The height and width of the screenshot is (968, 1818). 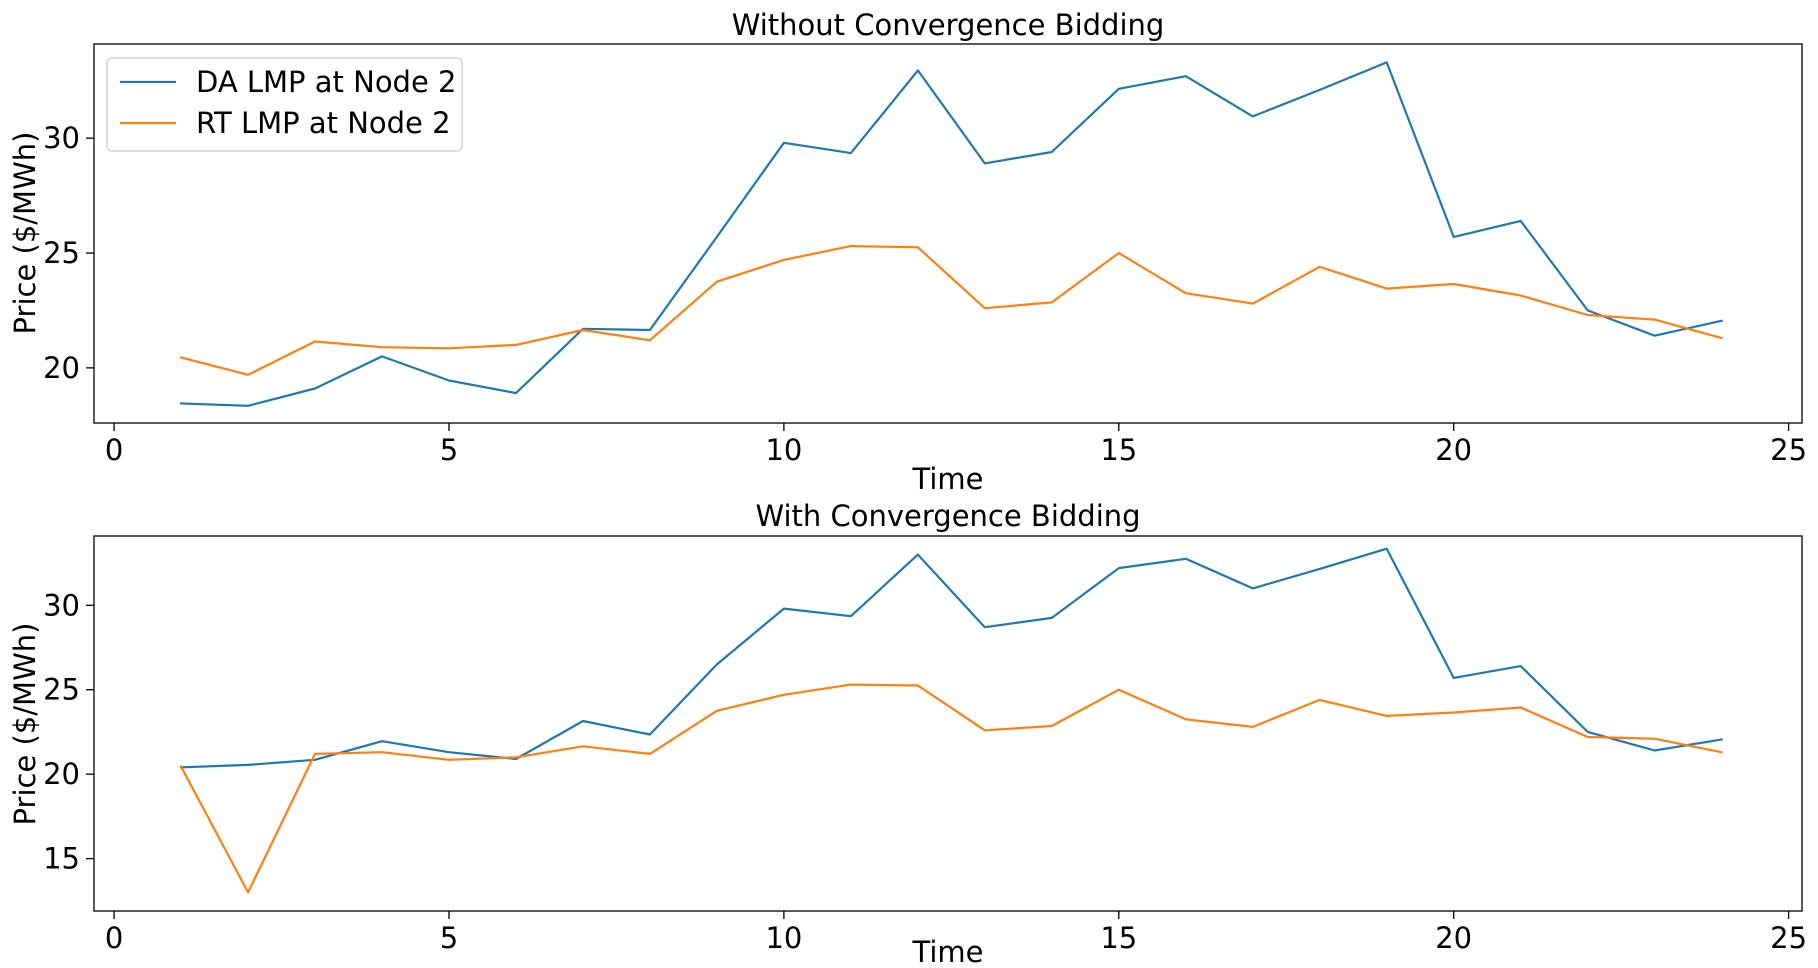 I want to click on legend: DA LMP at Node 2 RT LMP at Node 2, so click(x=284, y=104).